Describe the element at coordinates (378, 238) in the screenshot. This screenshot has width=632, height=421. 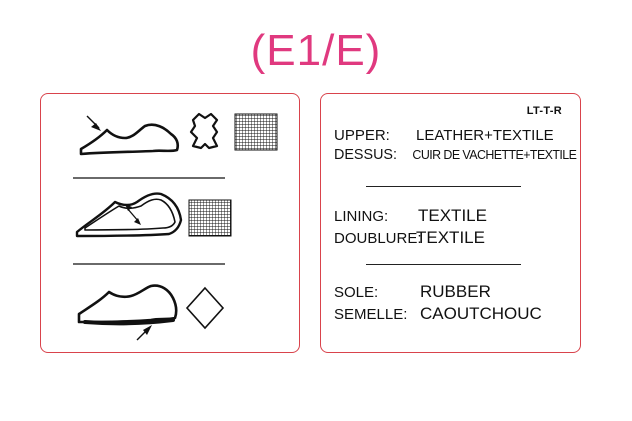
I see `lining-label-fr: DOUBLURE:` at that location.